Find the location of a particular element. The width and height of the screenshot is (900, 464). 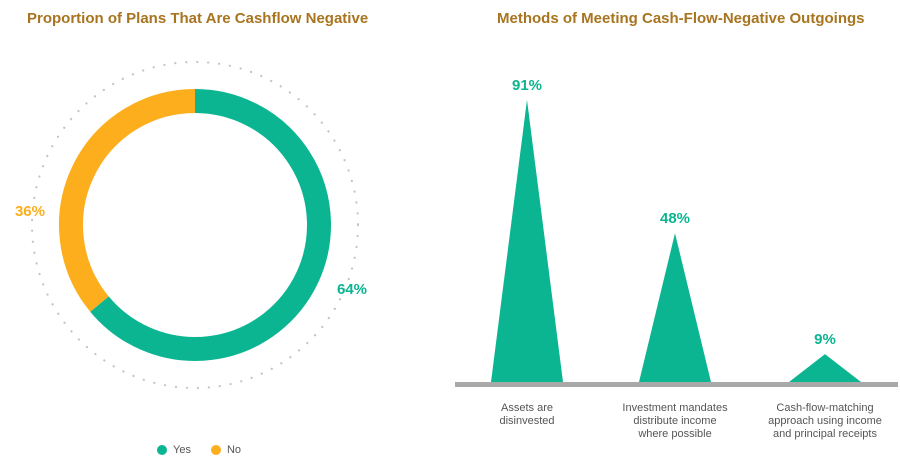

donut-label-yes: 64% is located at coordinates (352, 289).